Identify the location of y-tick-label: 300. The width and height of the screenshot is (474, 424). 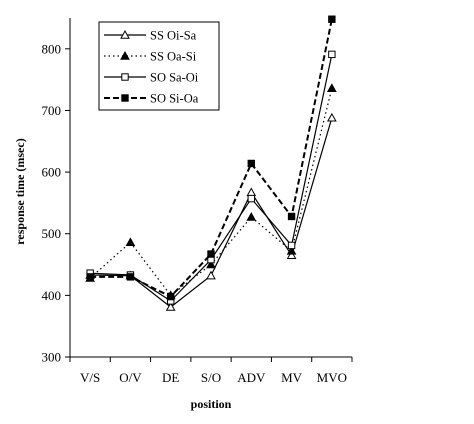
(52, 357).